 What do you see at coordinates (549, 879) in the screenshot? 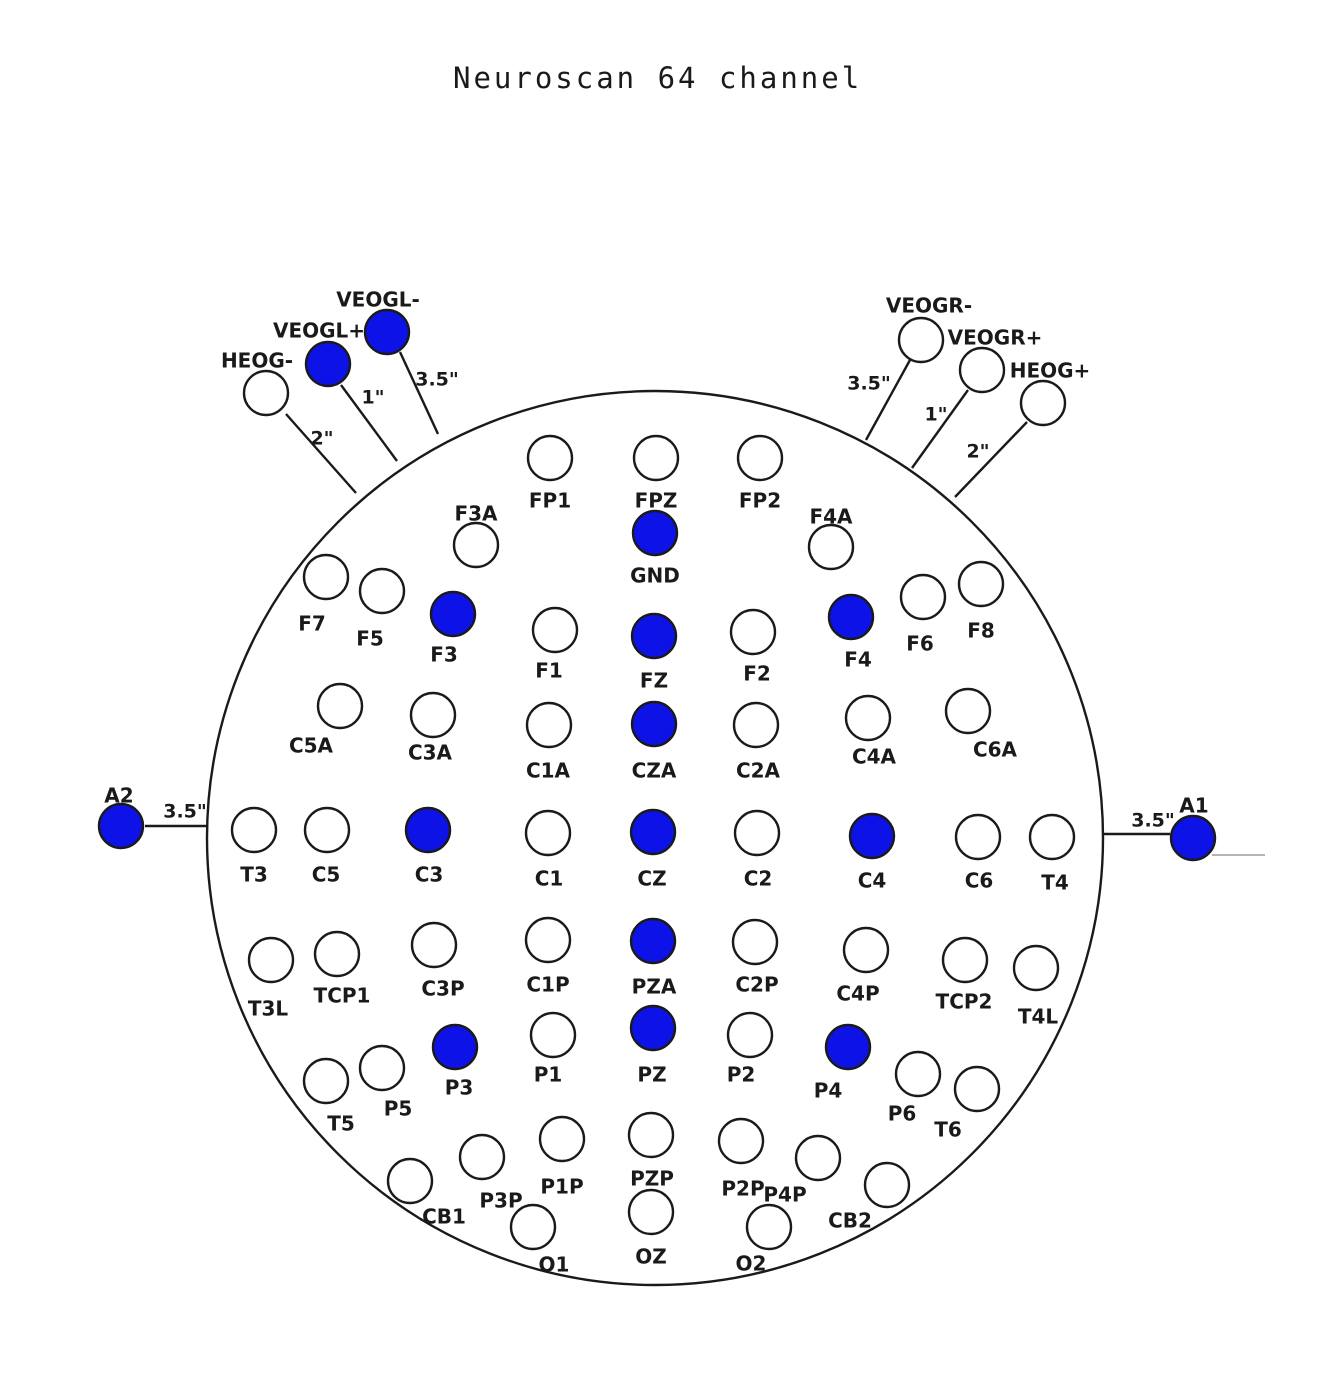
I see `electrode-label-c1: C1` at bounding box center [549, 879].